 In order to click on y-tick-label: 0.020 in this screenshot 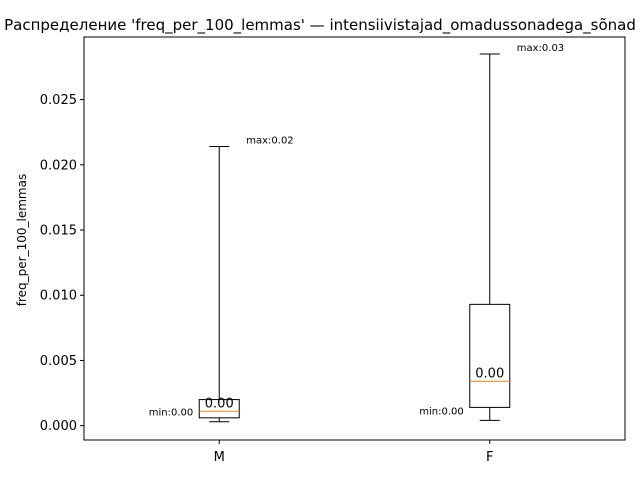, I will do `click(58, 165)`.